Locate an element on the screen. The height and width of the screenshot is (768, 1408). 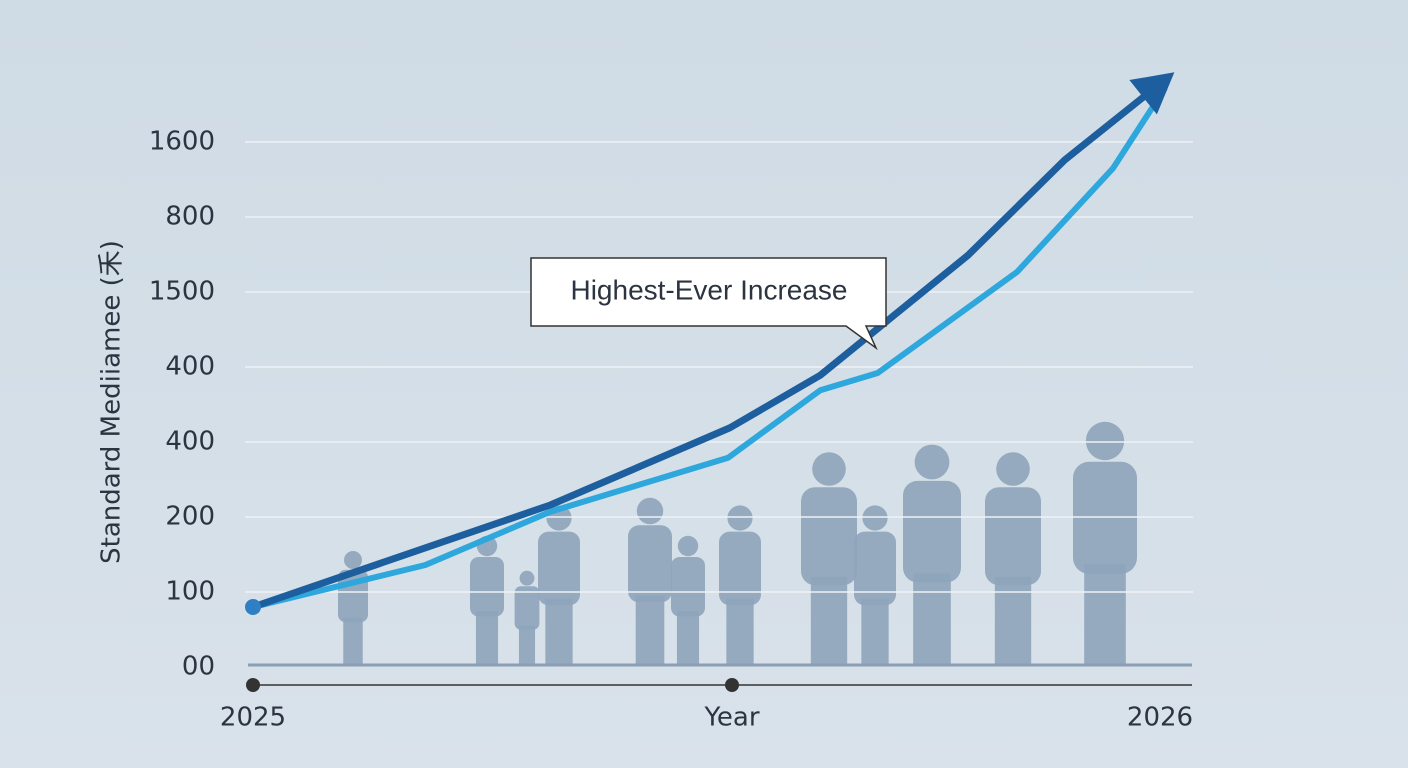
annotation: Highest-Ever Increase is located at coordinates (708, 304).